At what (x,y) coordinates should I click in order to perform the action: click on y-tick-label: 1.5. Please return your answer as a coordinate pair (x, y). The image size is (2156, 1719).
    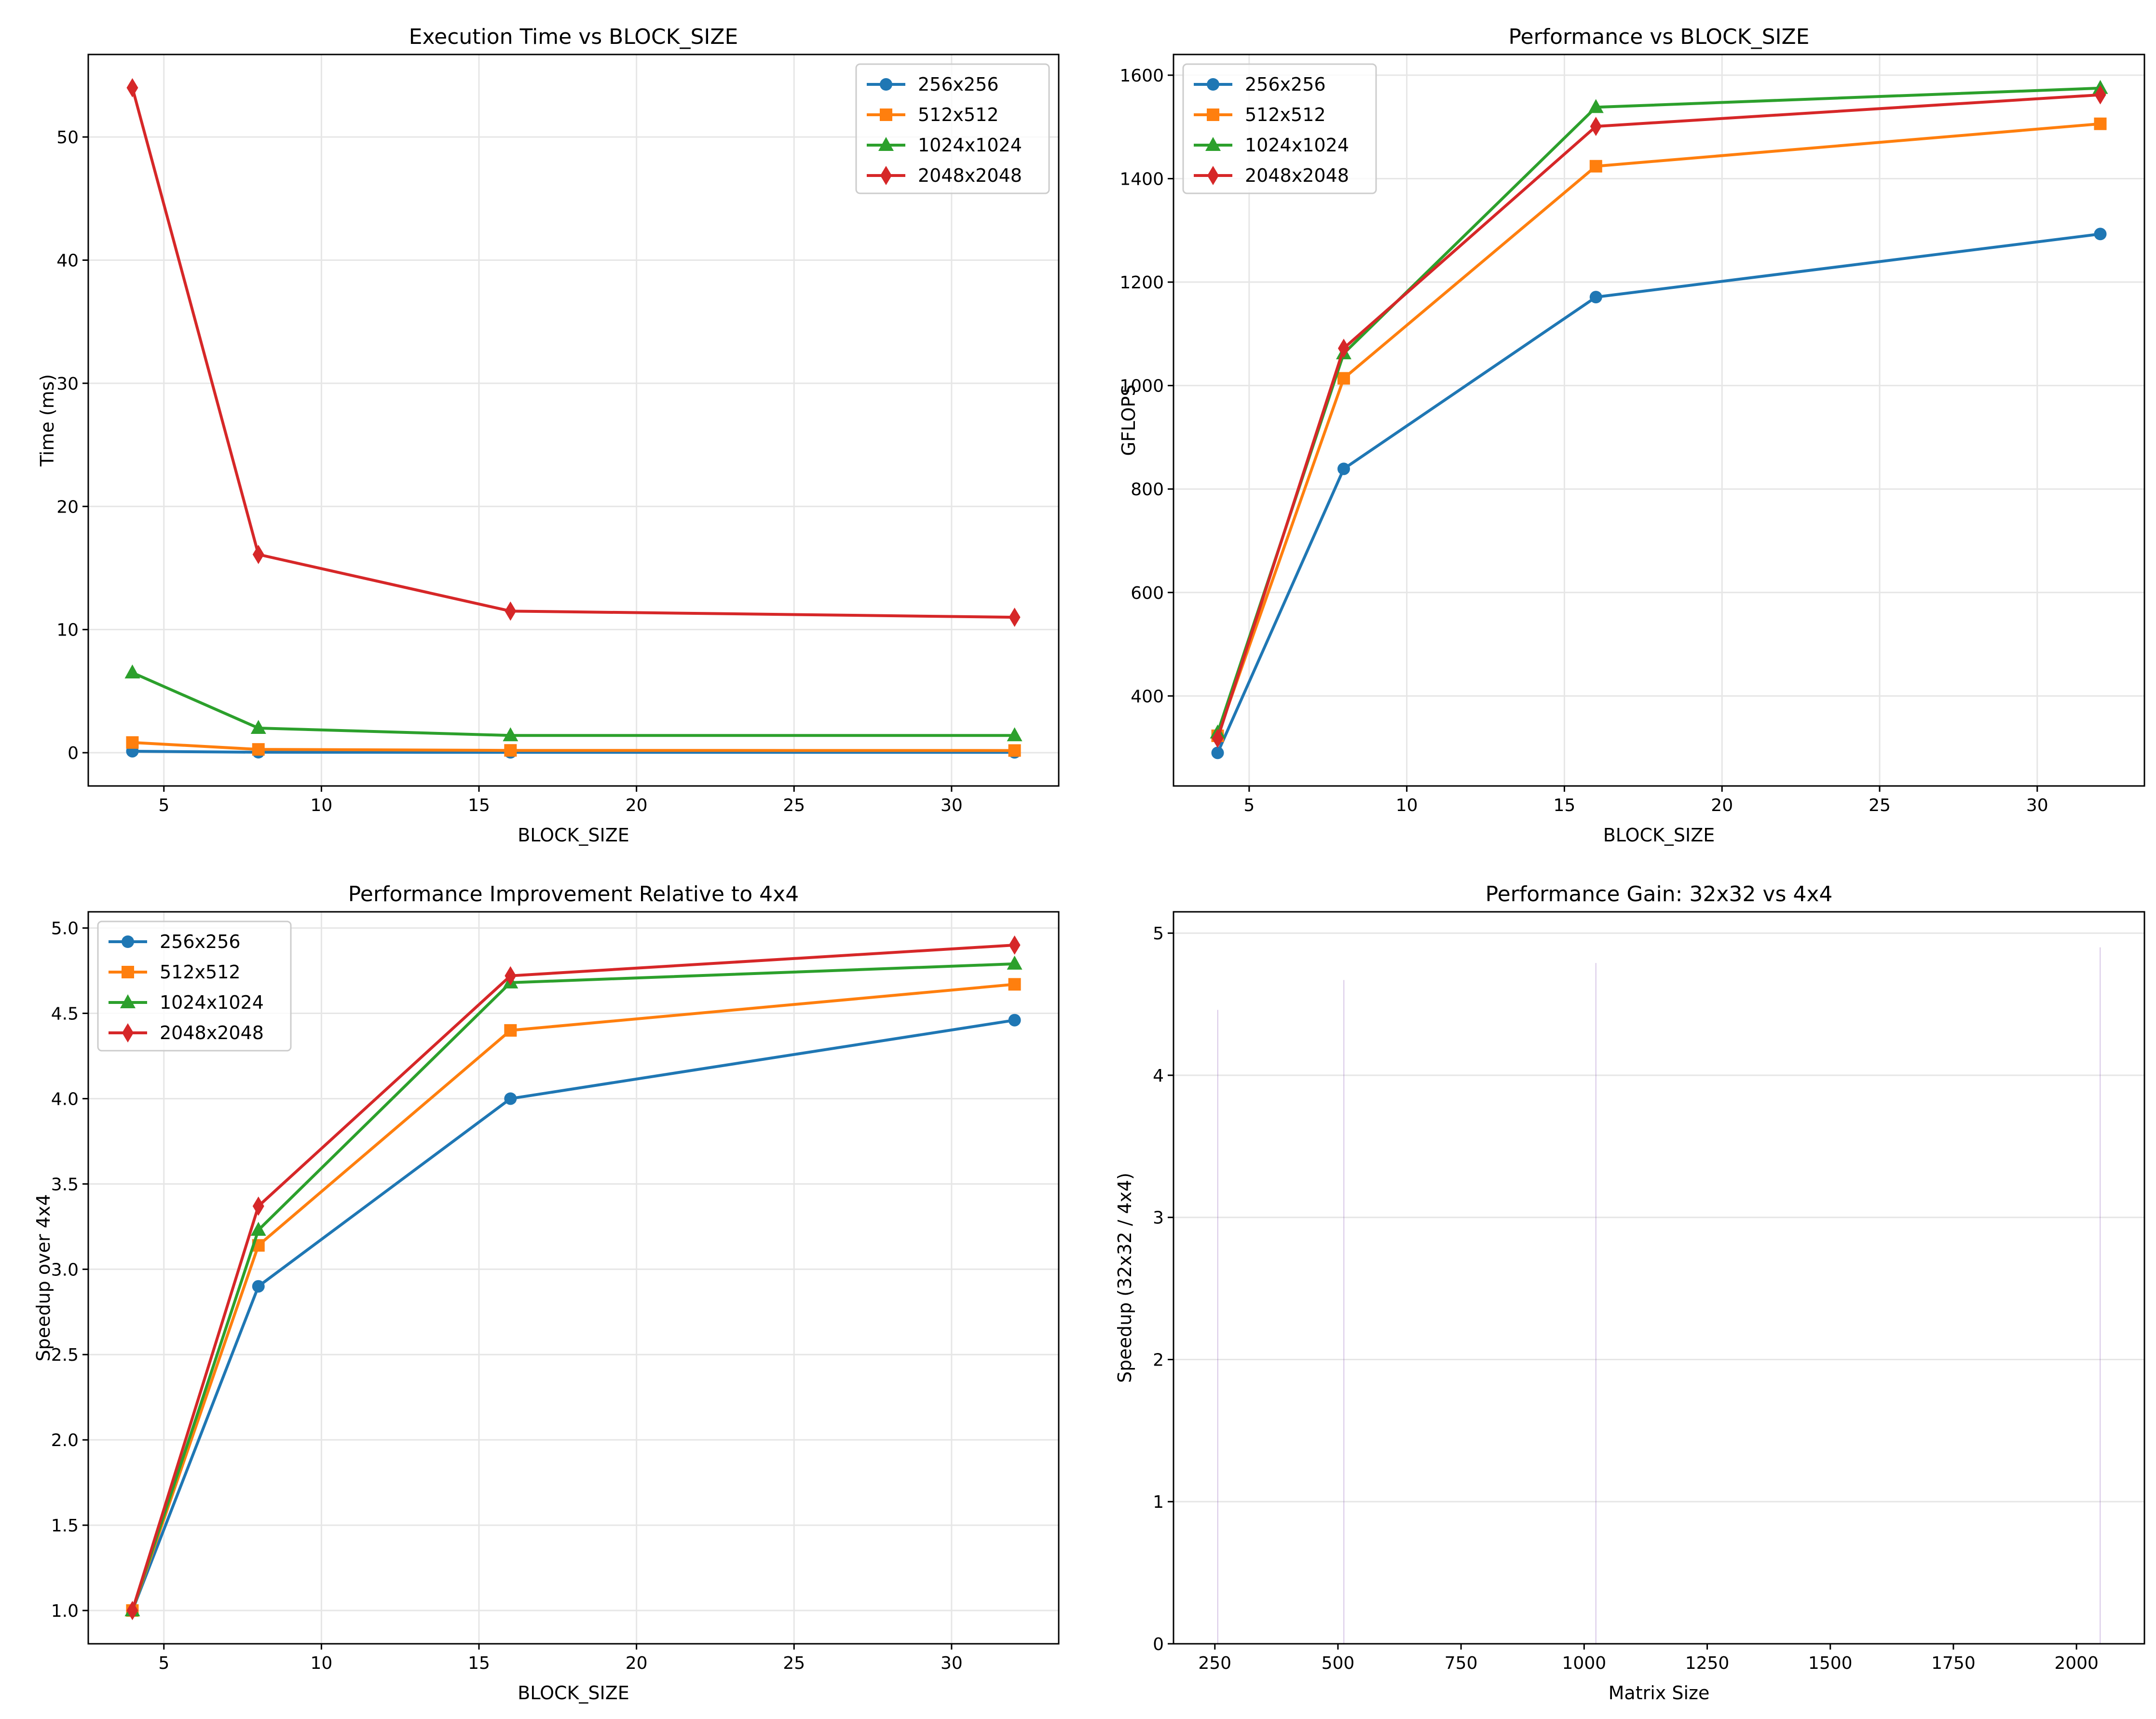
    Looking at the image, I should click on (65, 1526).